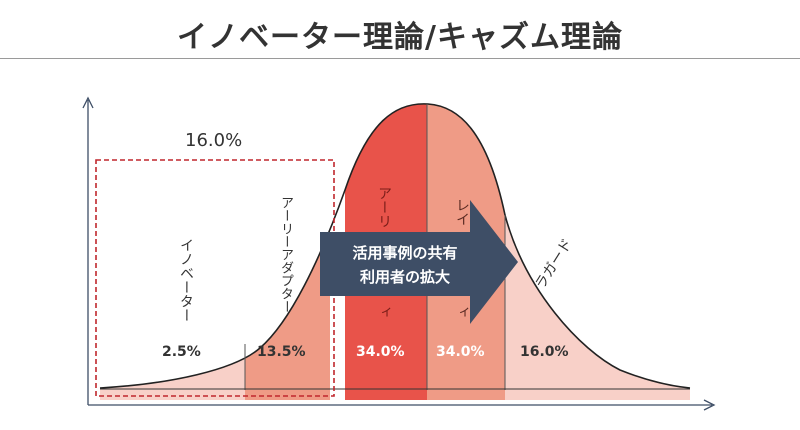  Describe the element at coordinates (384, 207) in the screenshot. I see `early-majority-label-top: アーリ` at that location.